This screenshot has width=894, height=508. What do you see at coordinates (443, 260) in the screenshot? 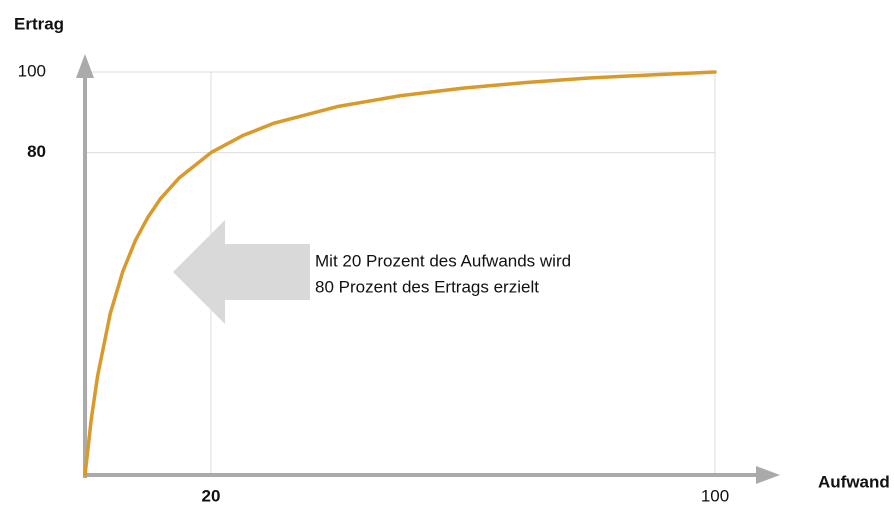
I see `annotation-line: Mit 20 Prozent des Aufwands wird` at bounding box center [443, 260].